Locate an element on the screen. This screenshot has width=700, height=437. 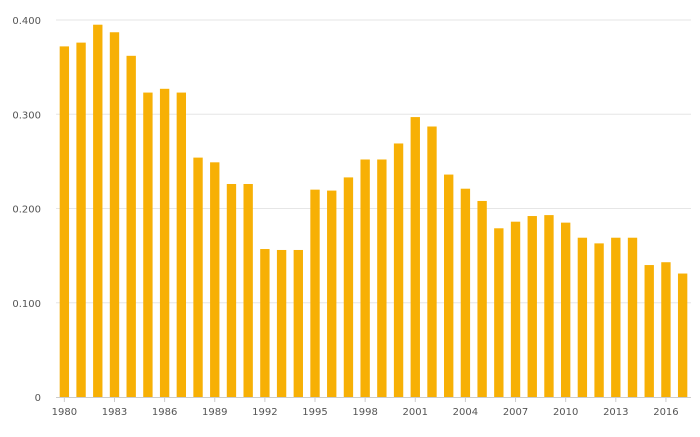
x-tick-label-2010: 2010 is located at coordinates (565, 412).